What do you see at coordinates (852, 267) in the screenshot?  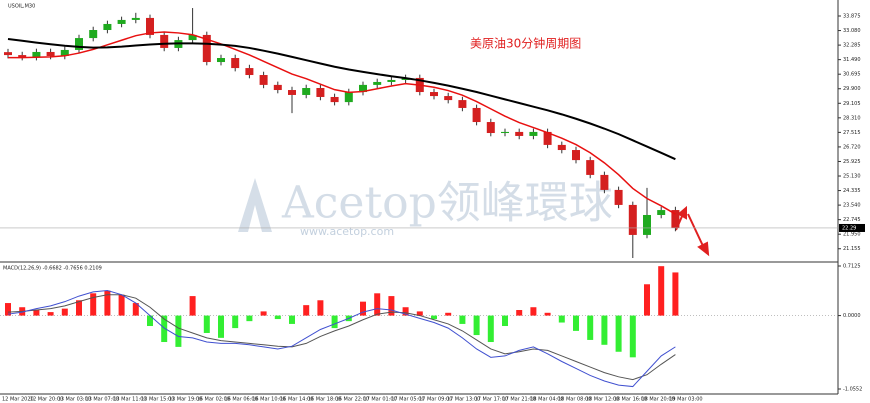 I see `y-tick-label: 0.7125` at bounding box center [852, 267].